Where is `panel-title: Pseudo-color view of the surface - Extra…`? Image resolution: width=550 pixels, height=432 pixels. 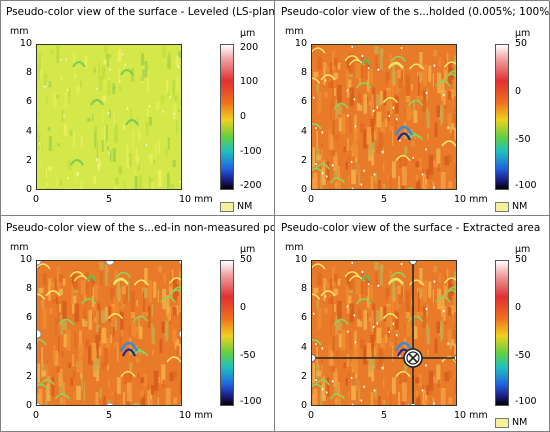
panel-title: Pseudo-color view of the surface - Extra… is located at coordinates (411, 228).